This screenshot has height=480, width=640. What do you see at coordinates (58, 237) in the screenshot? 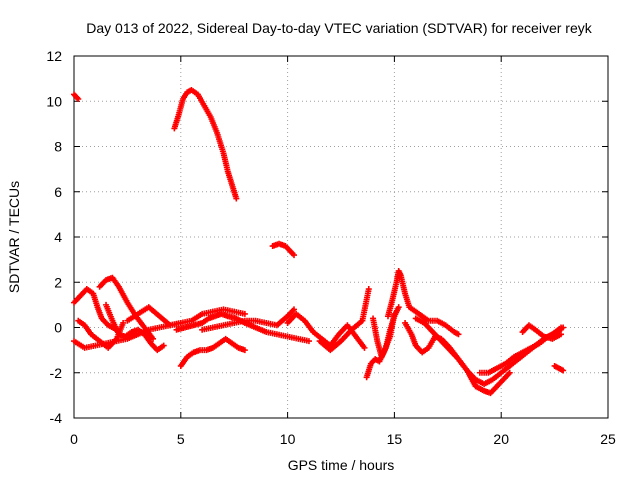
I see `y-tick-label: 4` at bounding box center [58, 237].